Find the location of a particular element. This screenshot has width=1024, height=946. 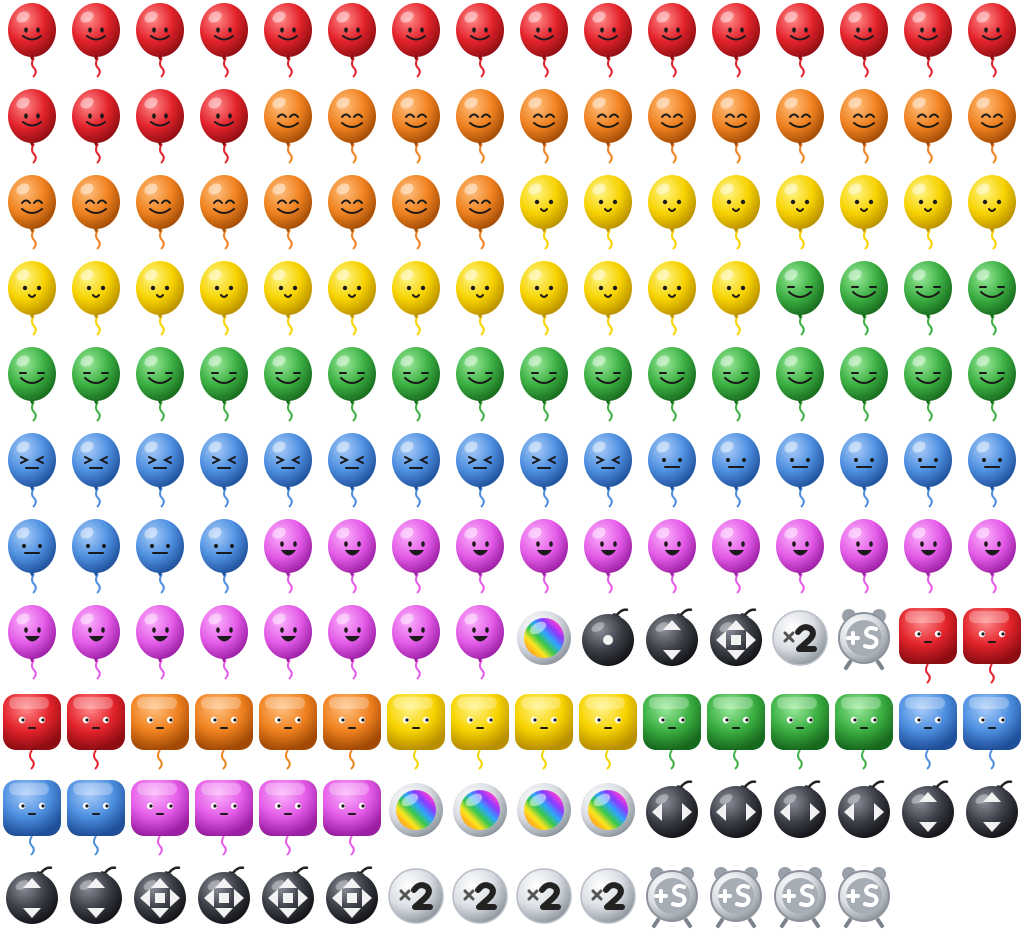

clock-sprite is located at coordinates (864, 639).